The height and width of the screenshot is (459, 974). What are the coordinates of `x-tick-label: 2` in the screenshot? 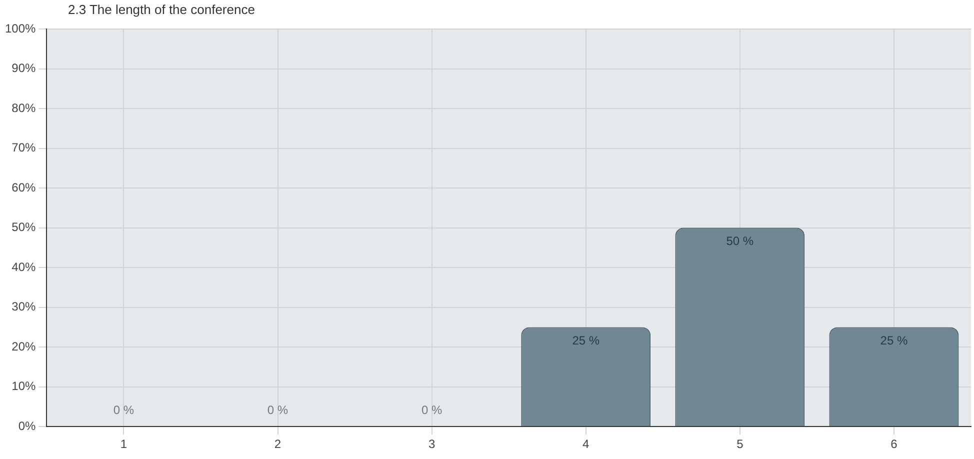 It's located at (278, 444).